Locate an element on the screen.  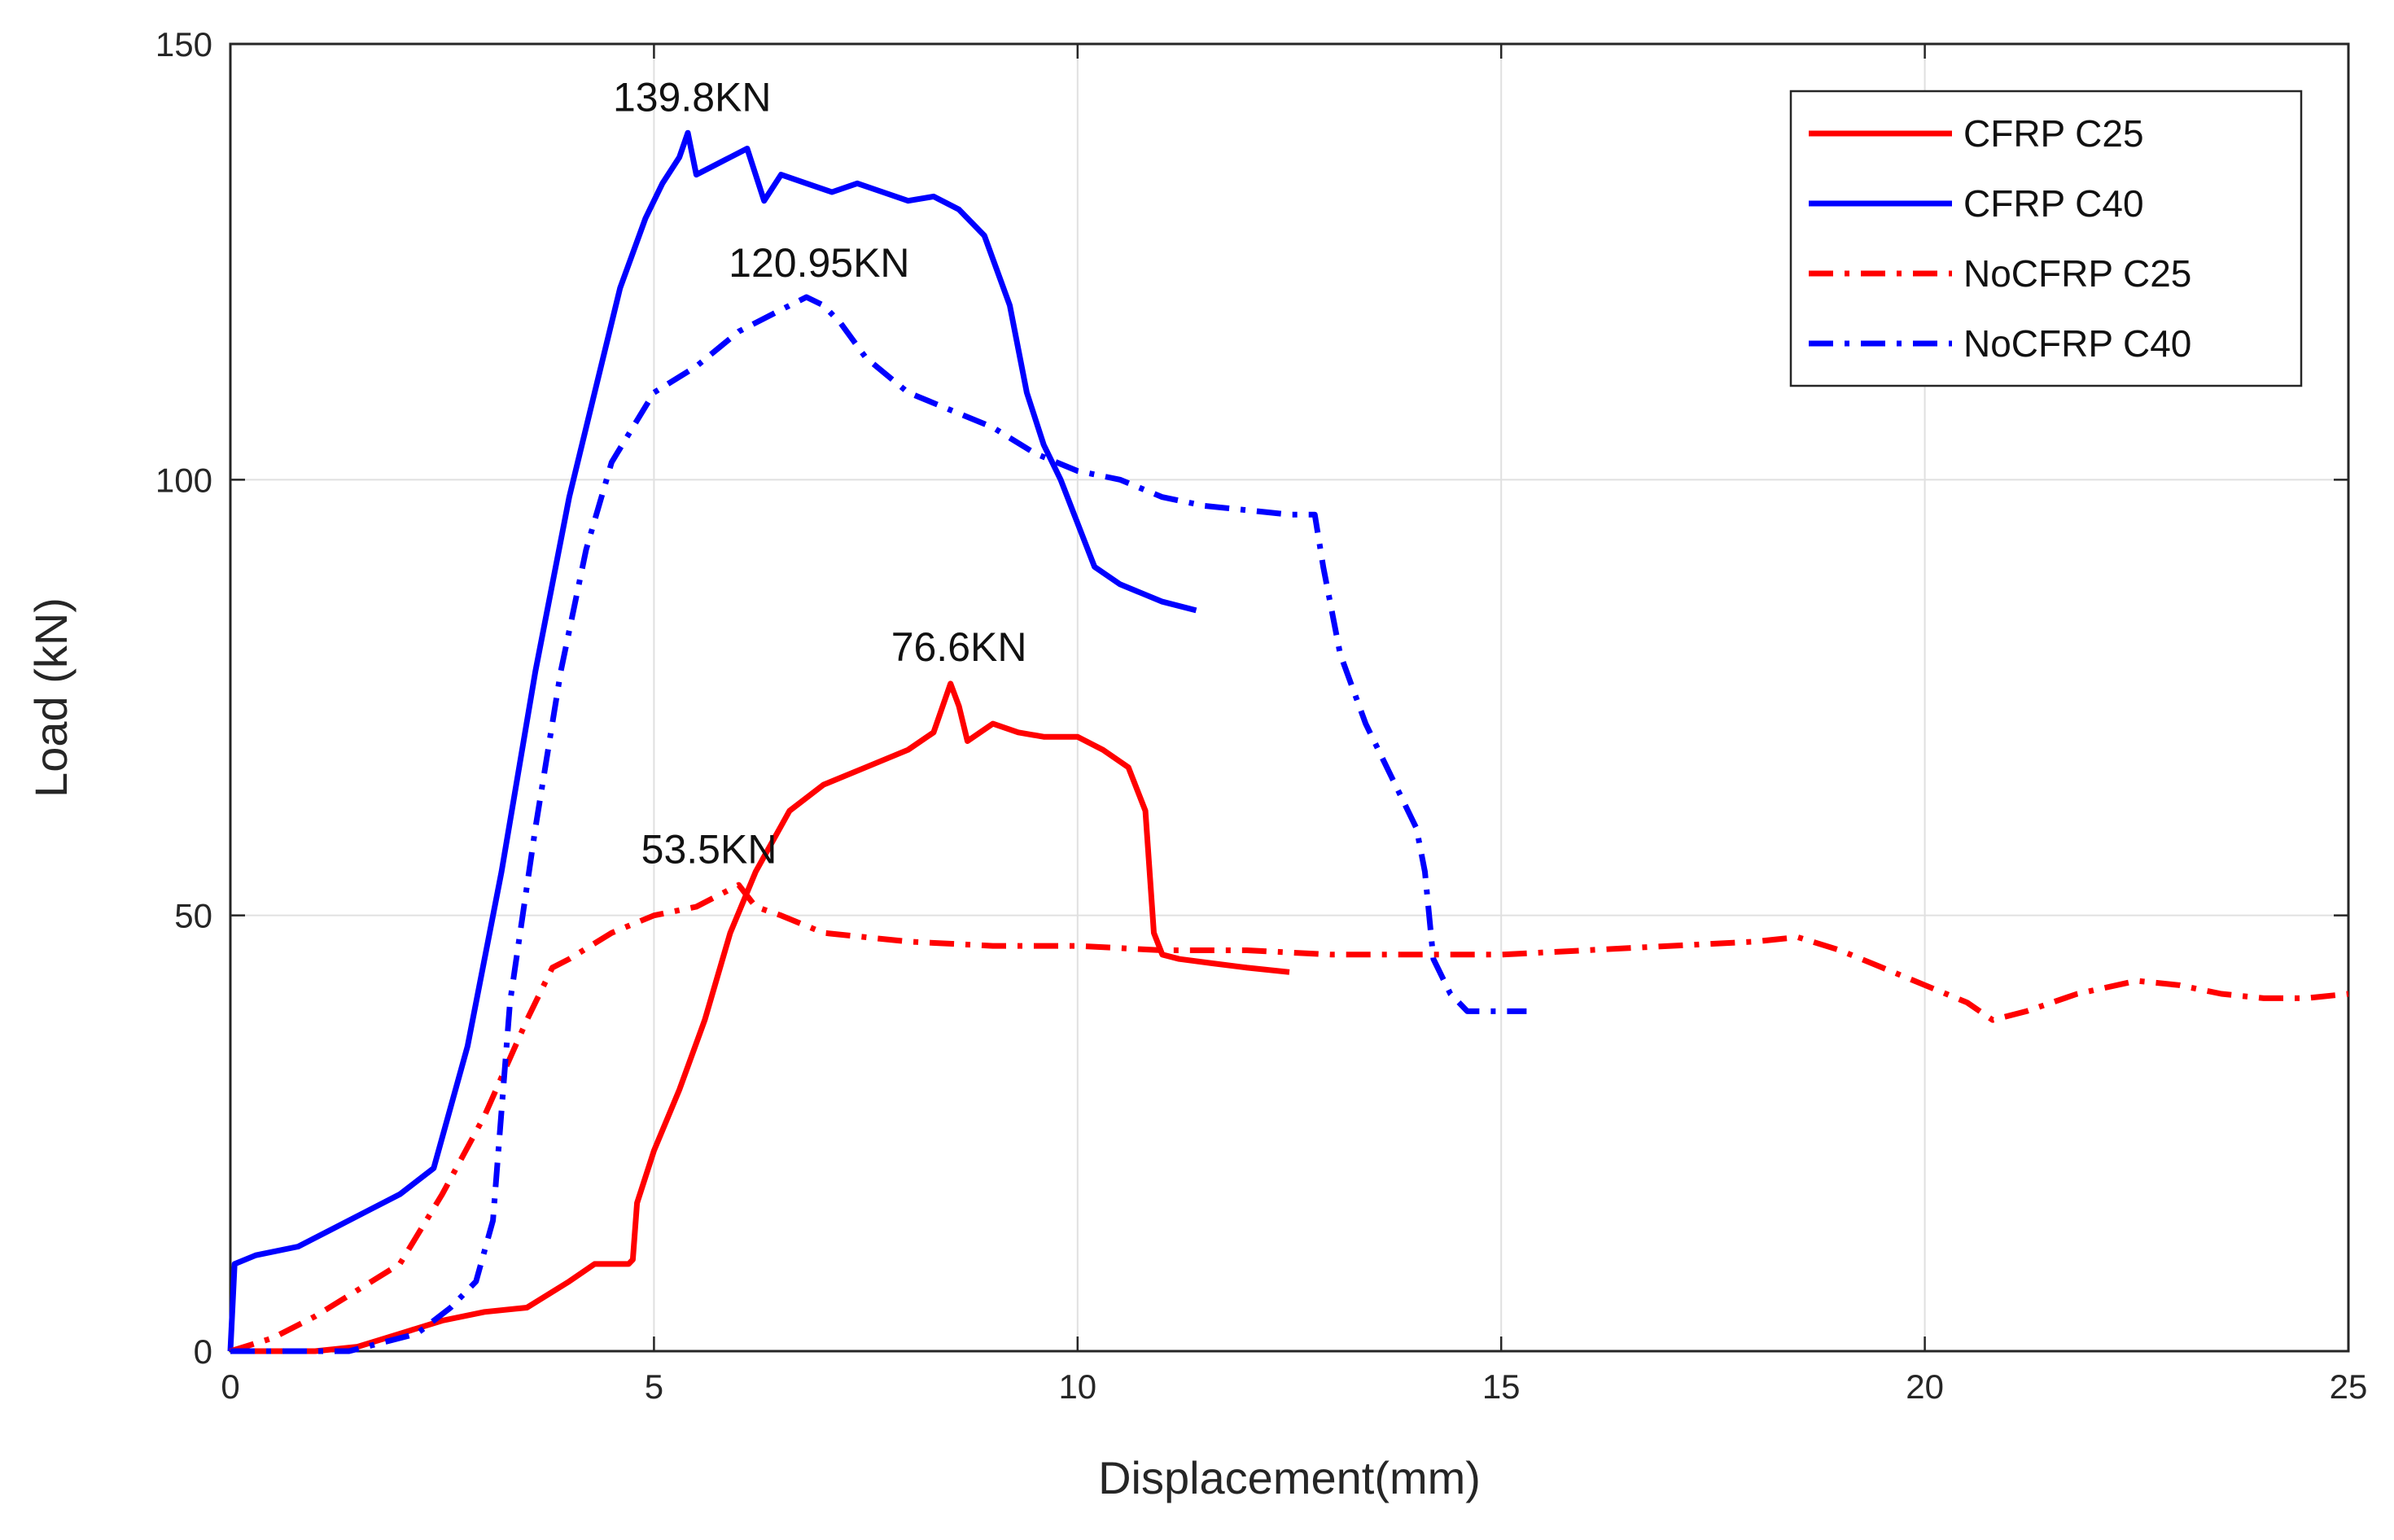
peak-annotation: 120.95KN is located at coordinates (819, 263).